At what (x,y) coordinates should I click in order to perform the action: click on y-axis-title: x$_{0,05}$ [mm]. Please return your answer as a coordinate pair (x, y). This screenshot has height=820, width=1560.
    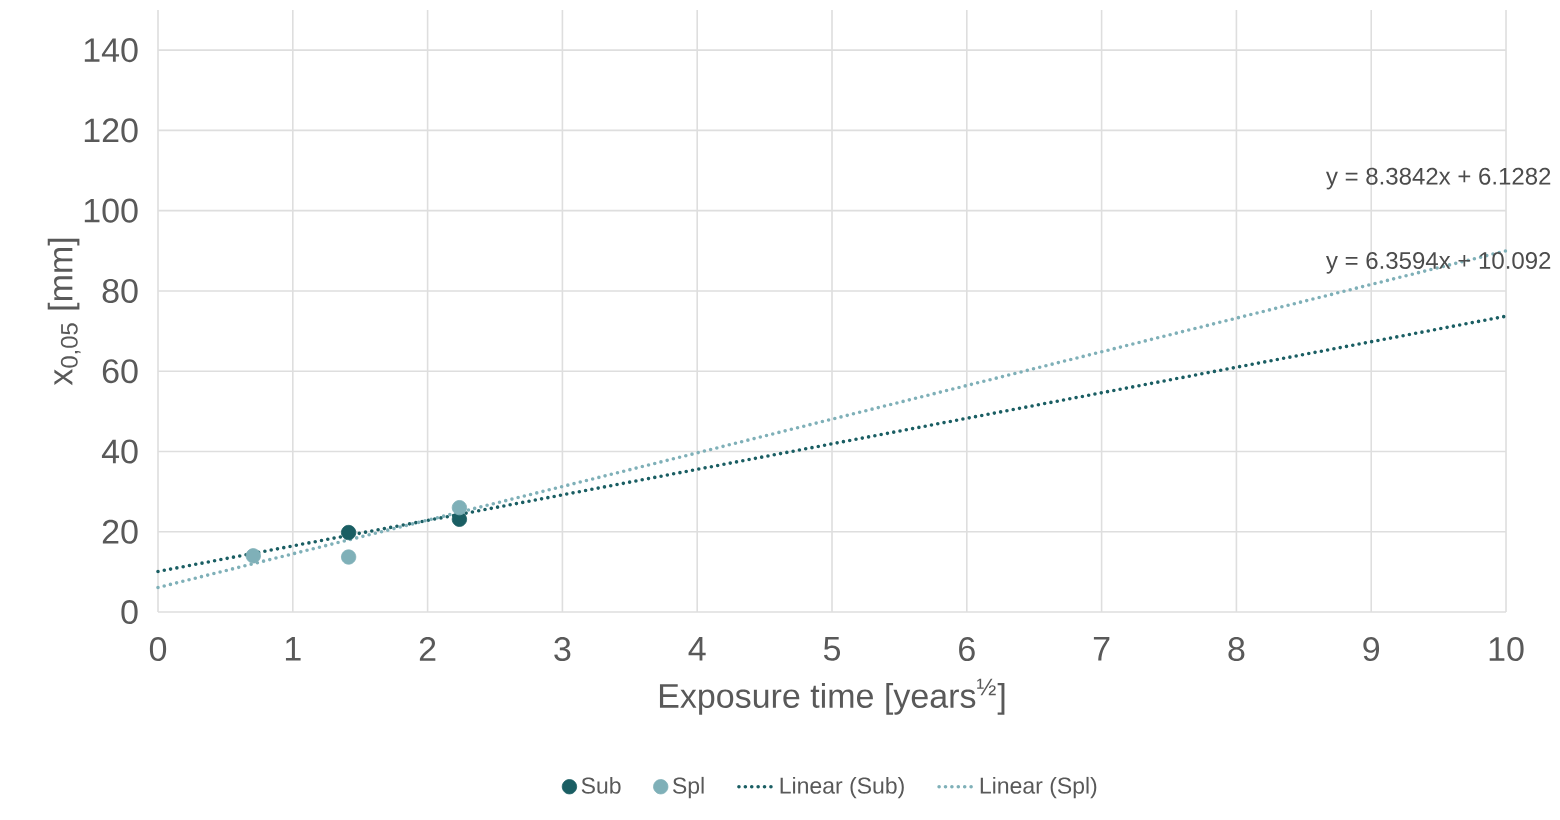
    Looking at the image, I should click on (64, 312).